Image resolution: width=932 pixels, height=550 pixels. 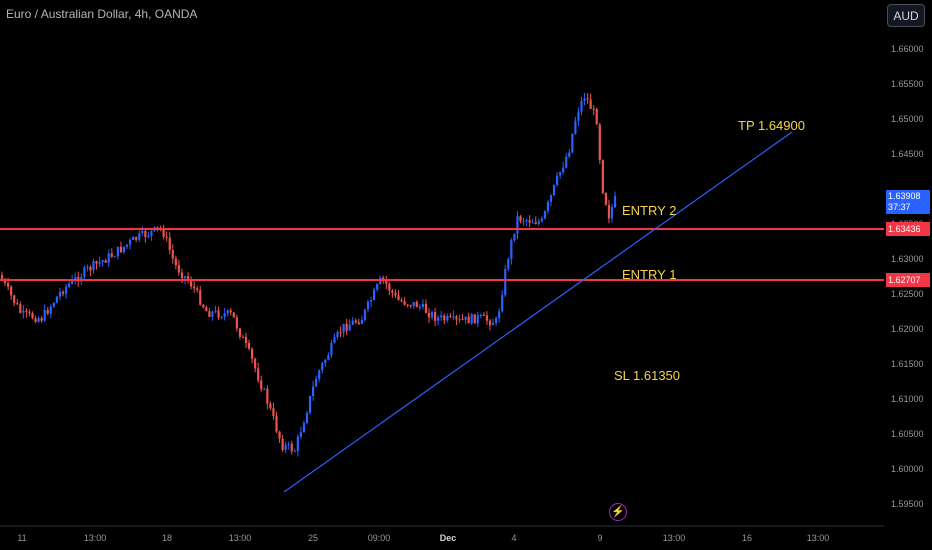 I want to click on price-label: 1.60000, so click(x=907, y=469).